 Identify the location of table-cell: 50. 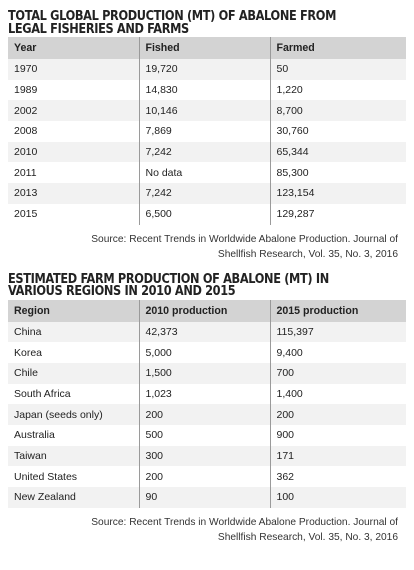
(337, 69).